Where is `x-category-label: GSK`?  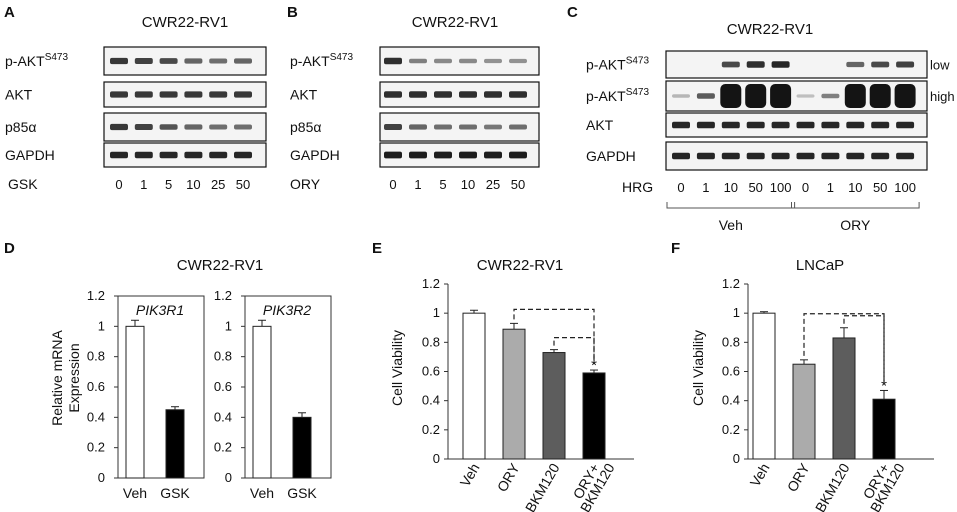 x-category-label: GSK is located at coordinates (302, 493).